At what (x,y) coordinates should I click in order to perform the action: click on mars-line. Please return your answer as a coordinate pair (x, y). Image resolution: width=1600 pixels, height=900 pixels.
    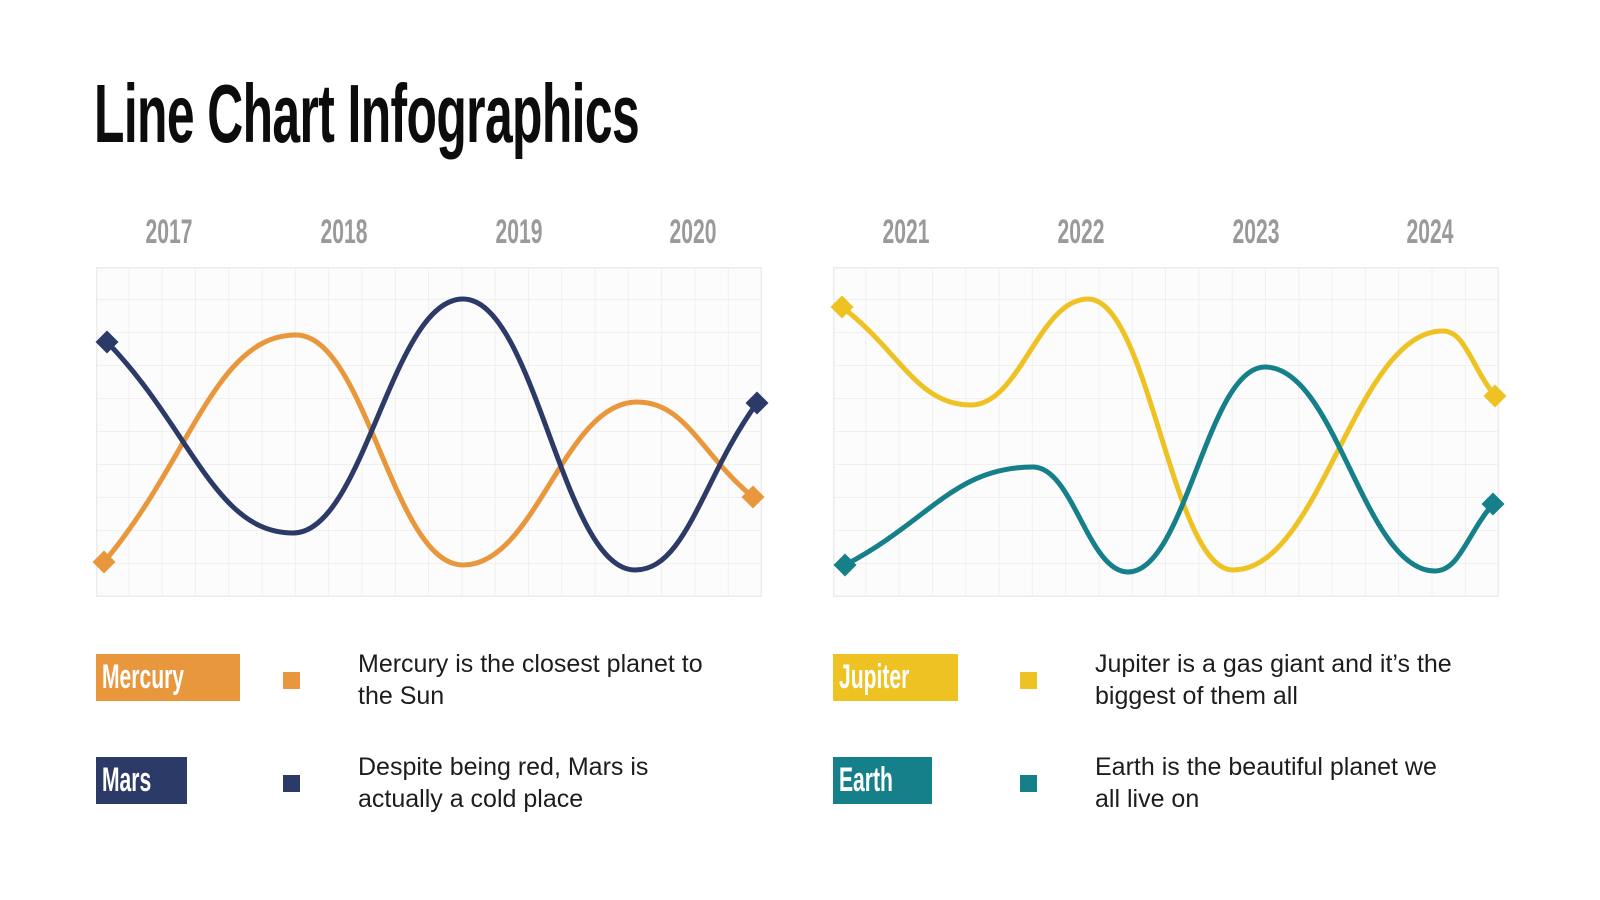
    Looking at the image, I should click on (432, 434).